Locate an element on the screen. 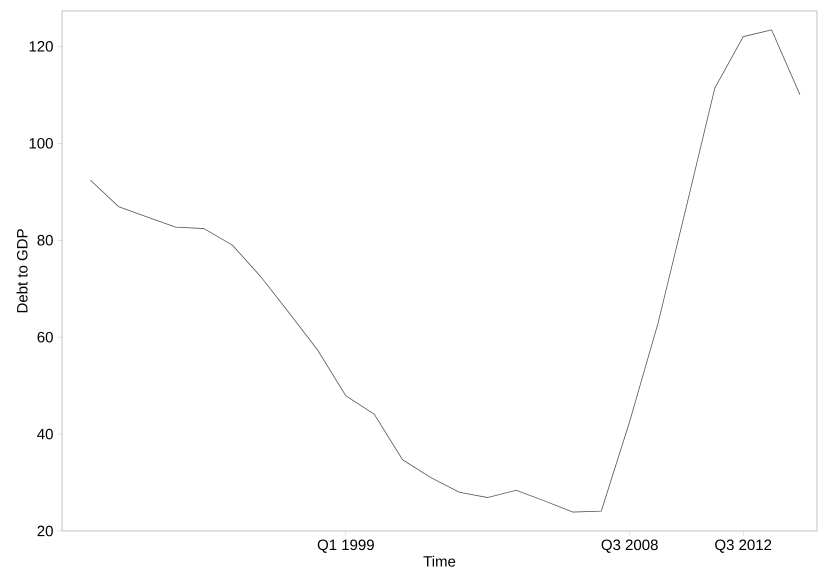 This screenshot has width=822, height=583. y-axis-title: Debt to GDP is located at coordinates (22, 270).